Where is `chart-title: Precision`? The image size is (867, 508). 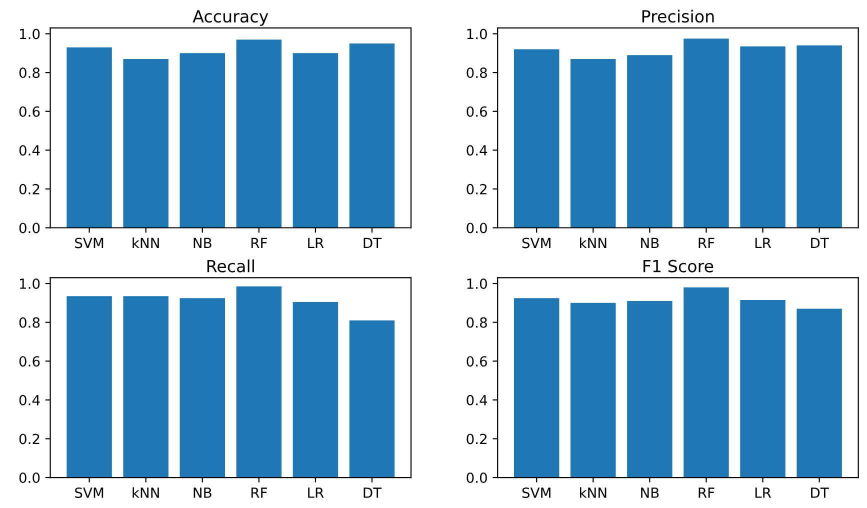 chart-title: Precision is located at coordinates (678, 16).